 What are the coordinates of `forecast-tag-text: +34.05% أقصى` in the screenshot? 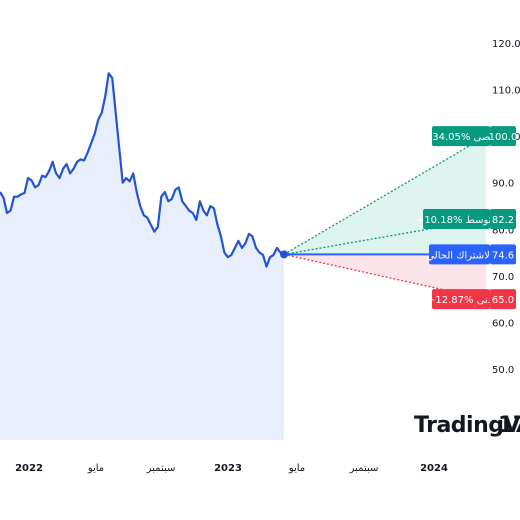 It's located at (461, 136).